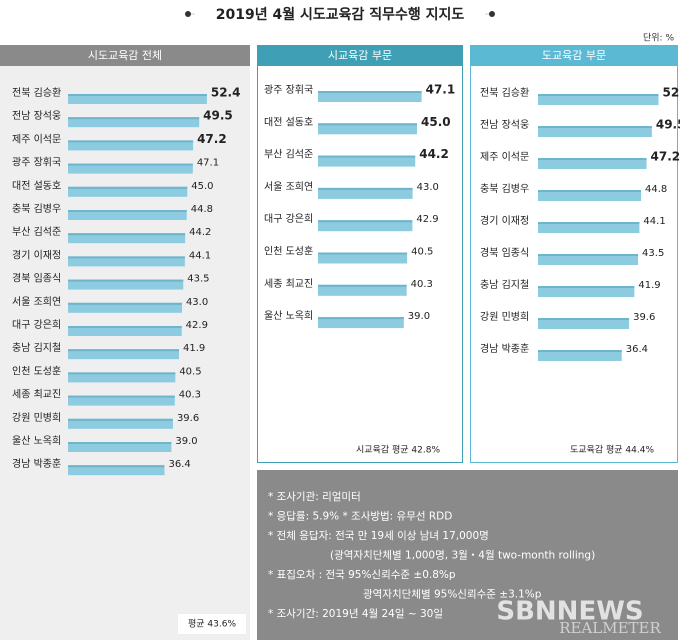  Describe the element at coordinates (355, 613) in the screenshot. I see `note: * 조사기간: 2019년 4월 24일 ~ 30일` at that location.